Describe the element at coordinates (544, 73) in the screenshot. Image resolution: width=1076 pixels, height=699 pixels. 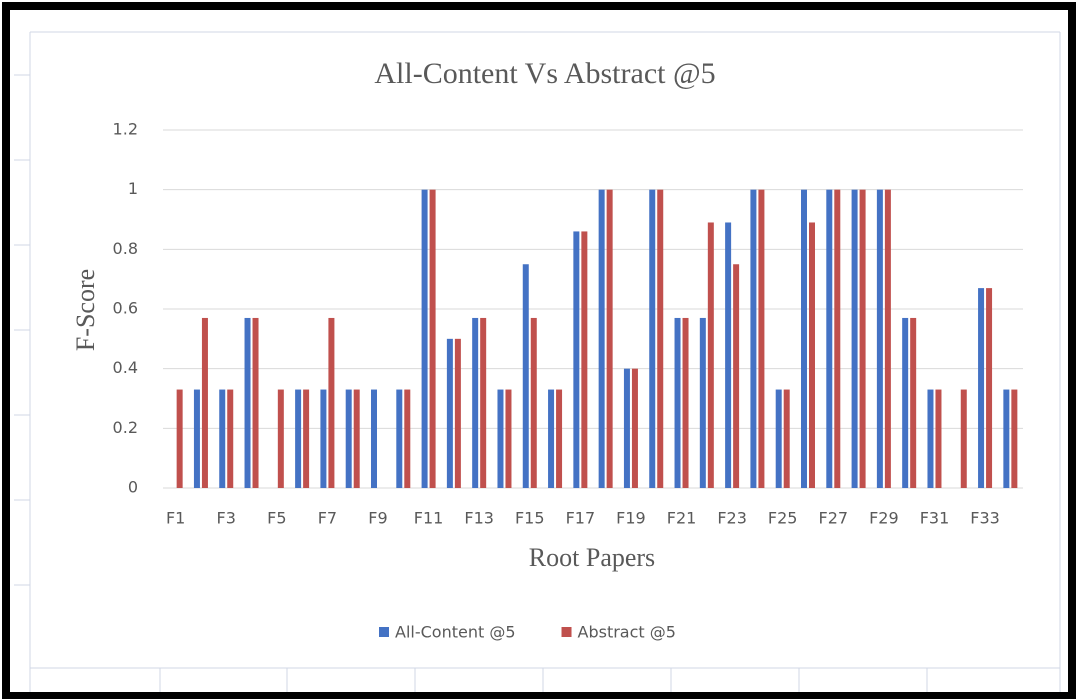
I see `chart-title: All-Content Vs Abstract @5` at that location.